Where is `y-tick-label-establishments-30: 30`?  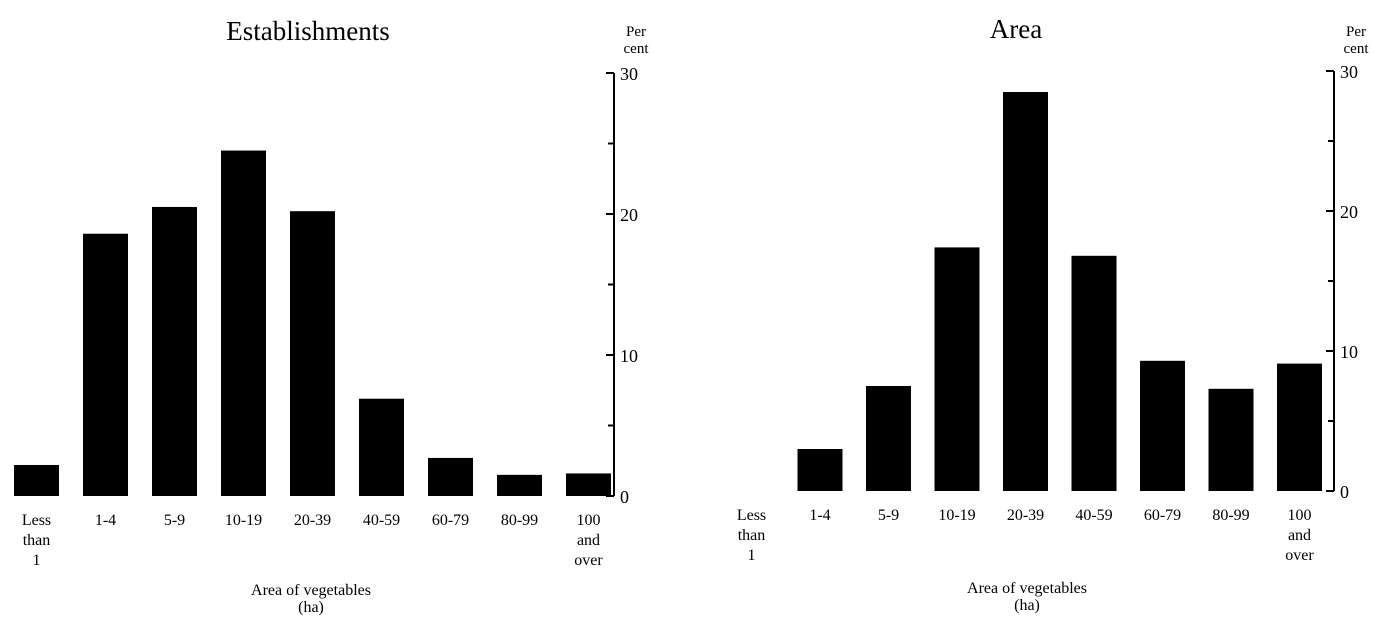
y-tick-label-establishments-30: 30 is located at coordinates (629, 74).